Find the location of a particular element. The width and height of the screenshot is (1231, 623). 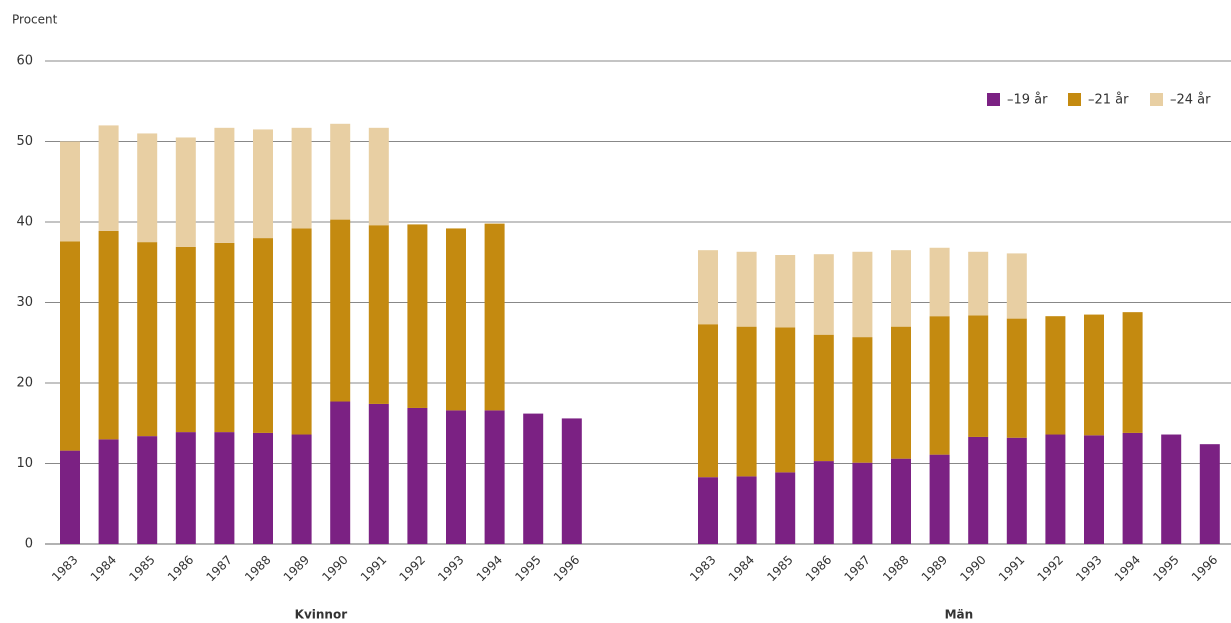

y-tick-label: 20 is located at coordinates (24, 383).